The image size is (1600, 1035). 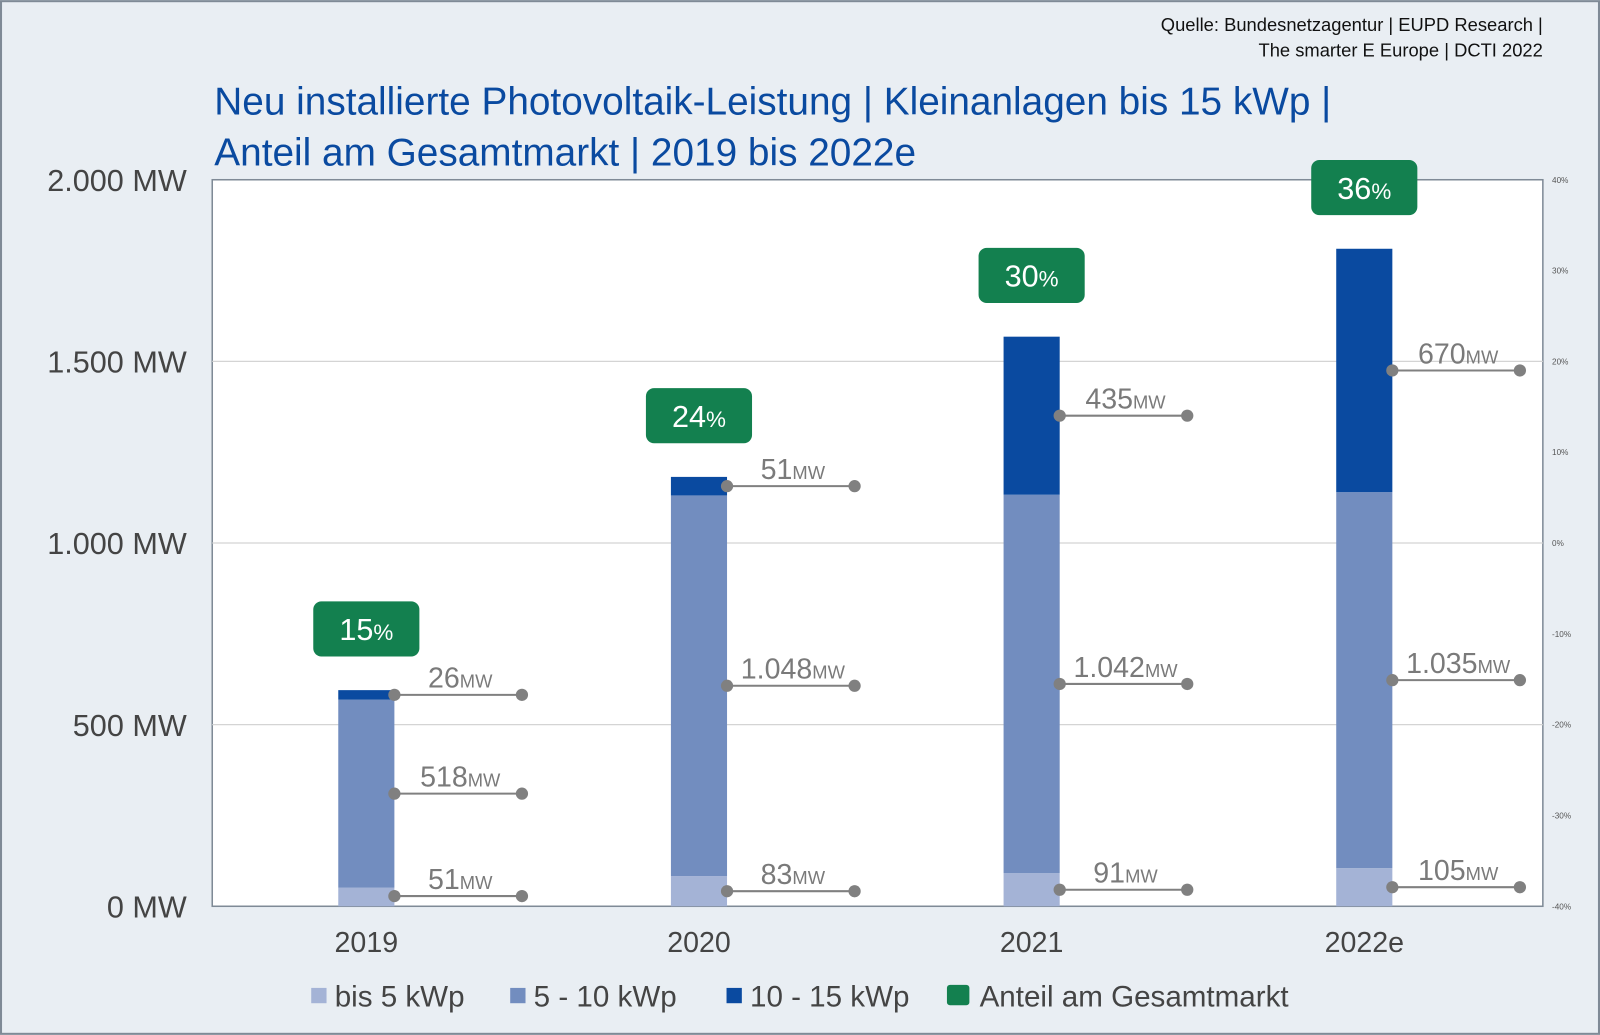 What do you see at coordinates (829, 996) in the screenshot?
I see `legend-label: 10 - 15 kWp` at bounding box center [829, 996].